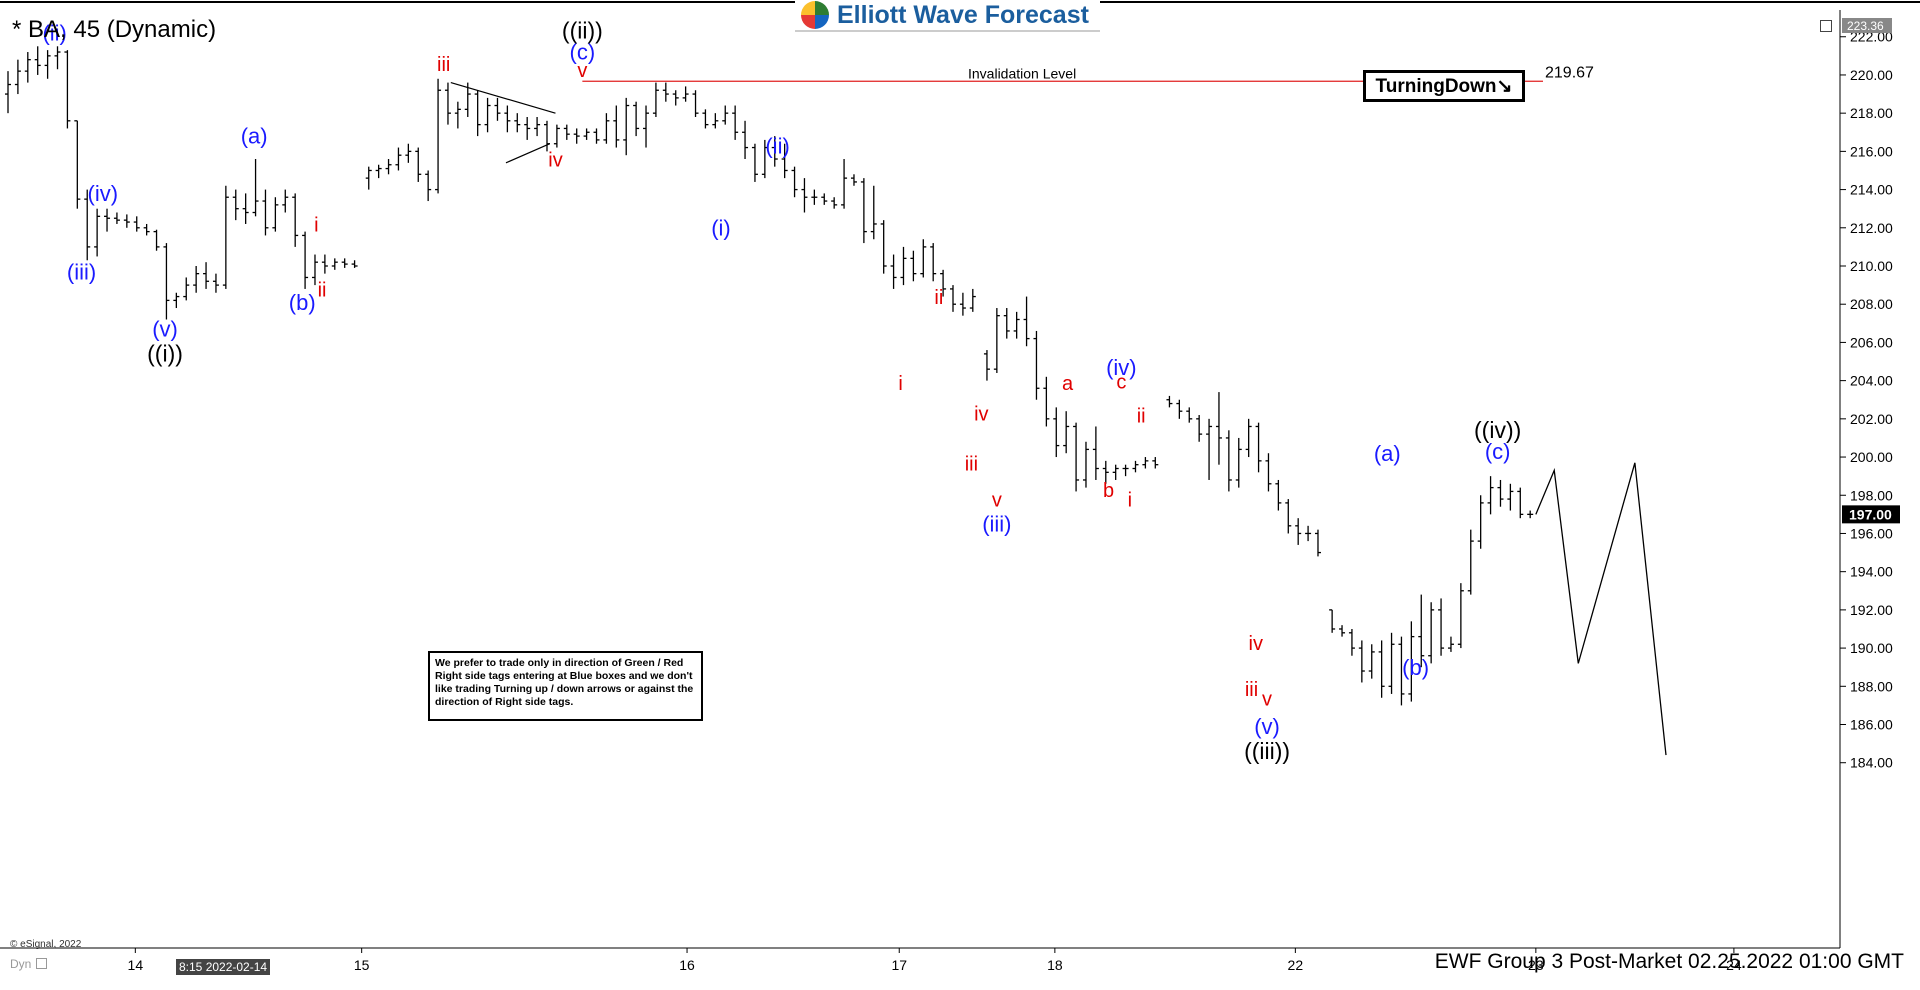 The width and height of the screenshot is (1920, 990). I want to click on y-tick-label: 202.00, so click(1871, 419).